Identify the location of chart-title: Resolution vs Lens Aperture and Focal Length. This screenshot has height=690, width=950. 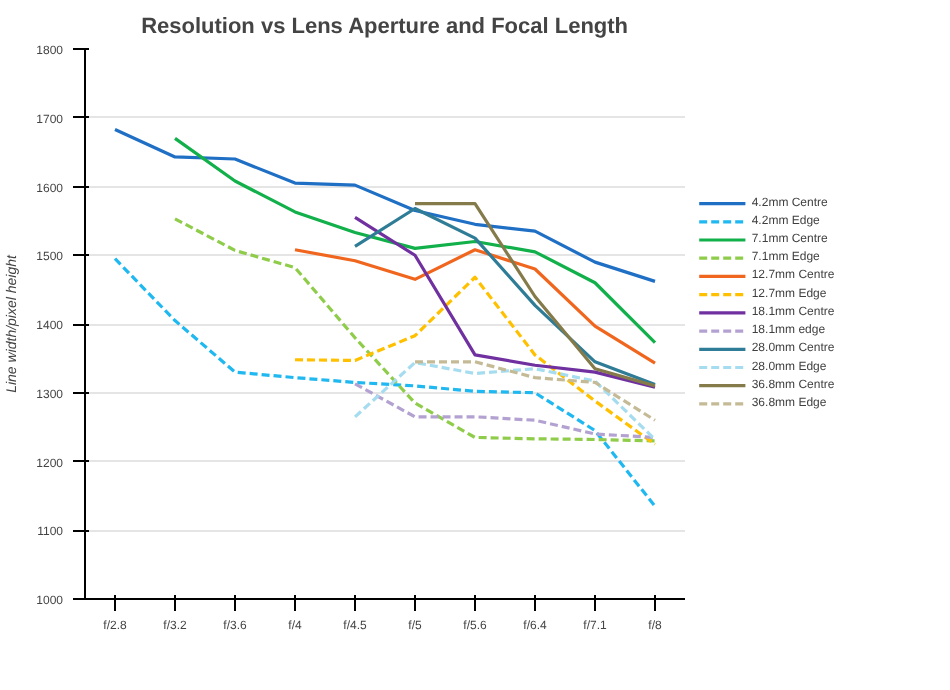
(385, 27).